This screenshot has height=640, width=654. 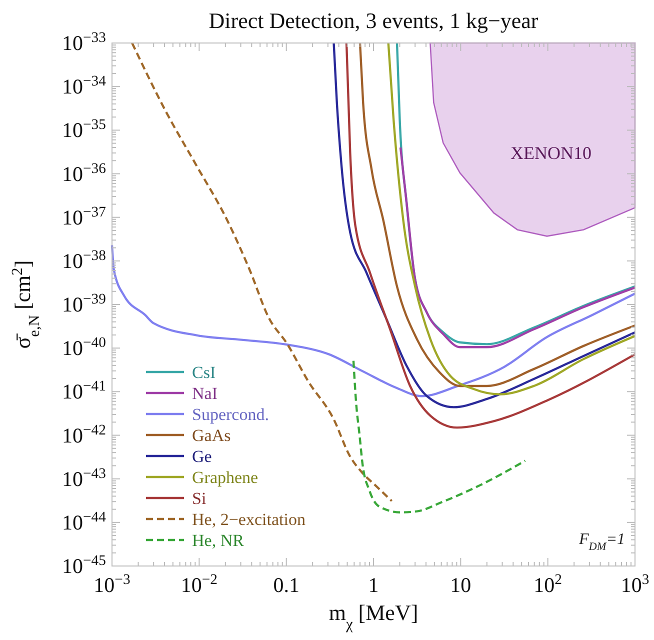 What do you see at coordinates (230, 414) in the screenshot?
I see `legend-label: Supercond.` at bounding box center [230, 414].